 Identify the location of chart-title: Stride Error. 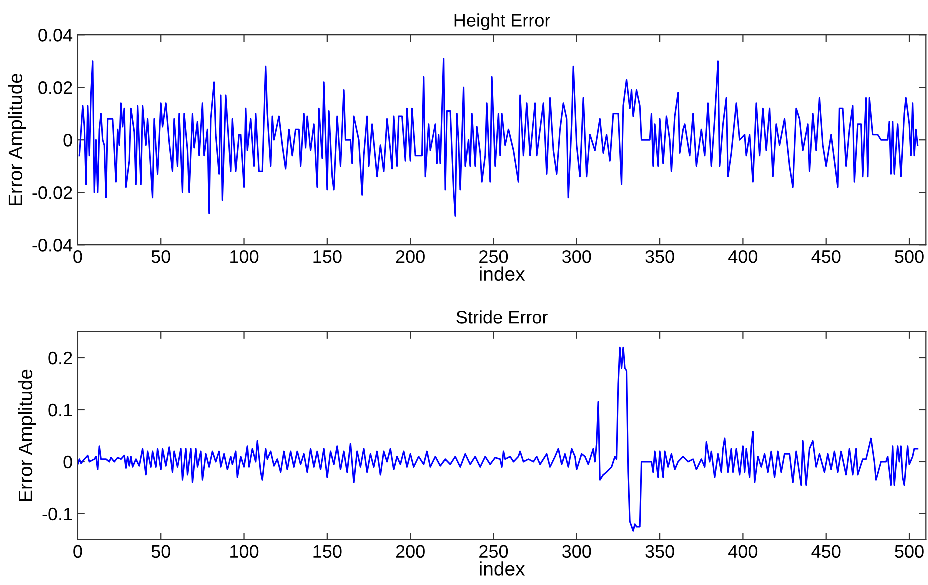
(502, 317).